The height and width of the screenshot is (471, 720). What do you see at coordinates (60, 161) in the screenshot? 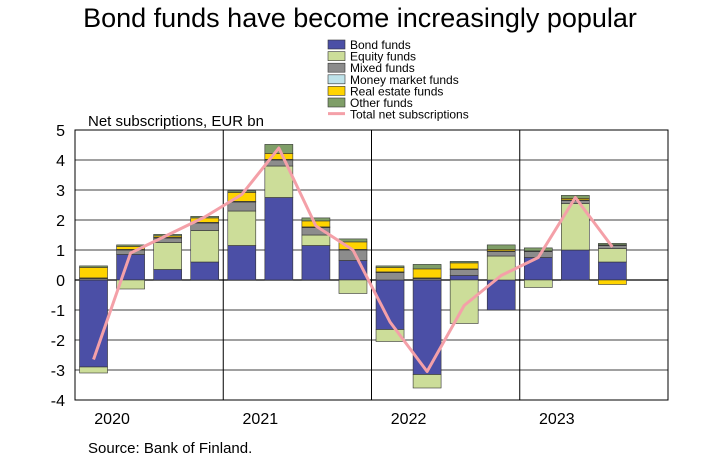
I see `y-tick-label: 4` at bounding box center [60, 161].